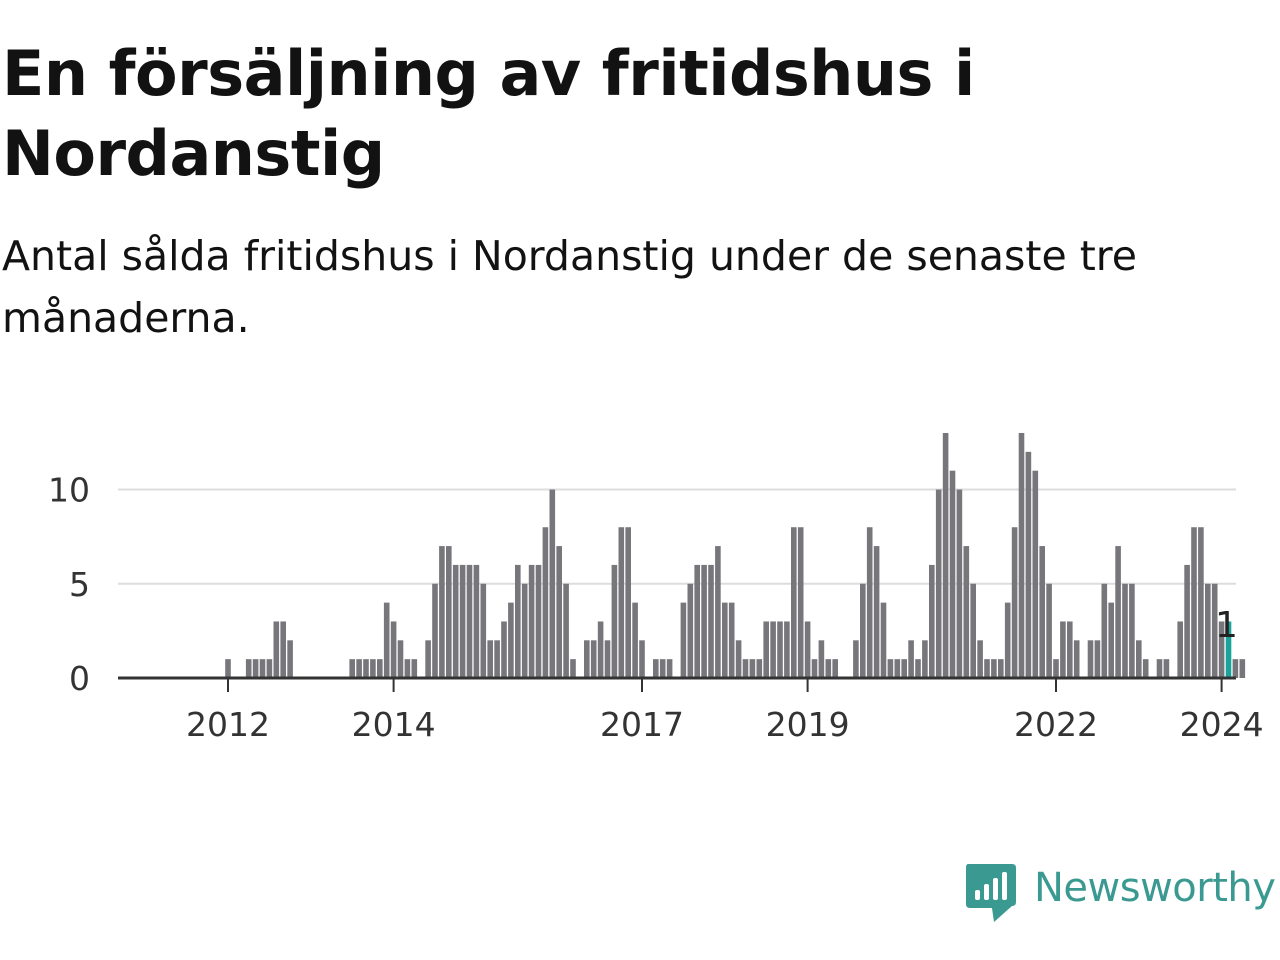 The image size is (1280, 960). I want to click on annotations: 1, so click(1226, 625).